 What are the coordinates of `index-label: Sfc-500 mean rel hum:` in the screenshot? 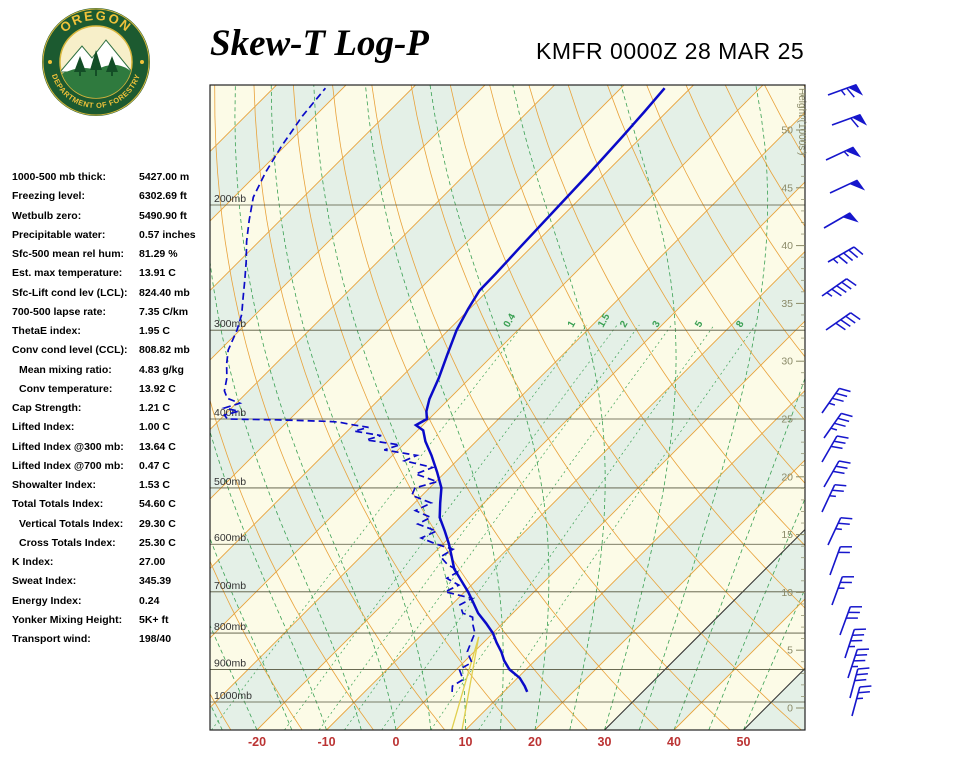 It's located at (68, 254).